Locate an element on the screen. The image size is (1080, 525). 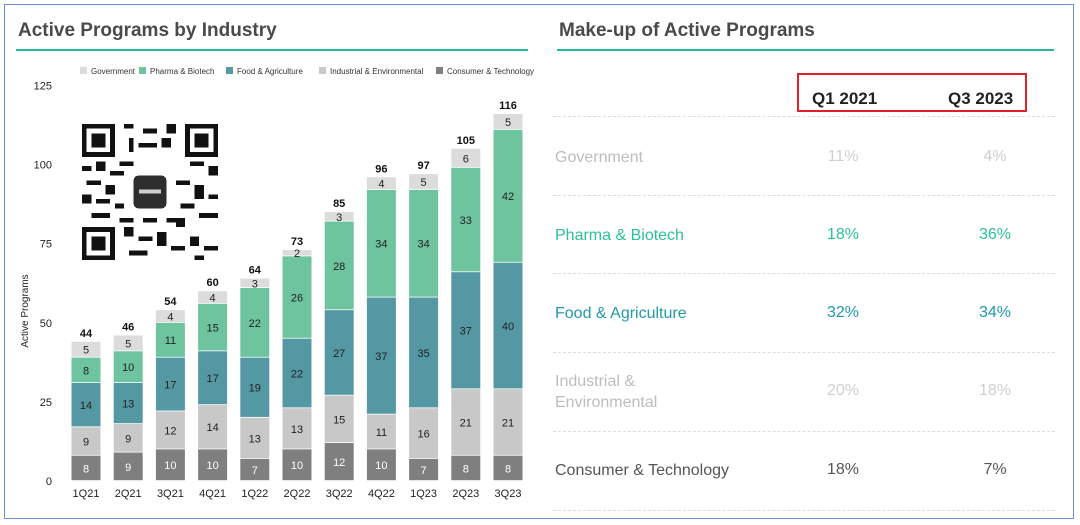
bar-total-label: 73 is located at coordinates (297, 242).